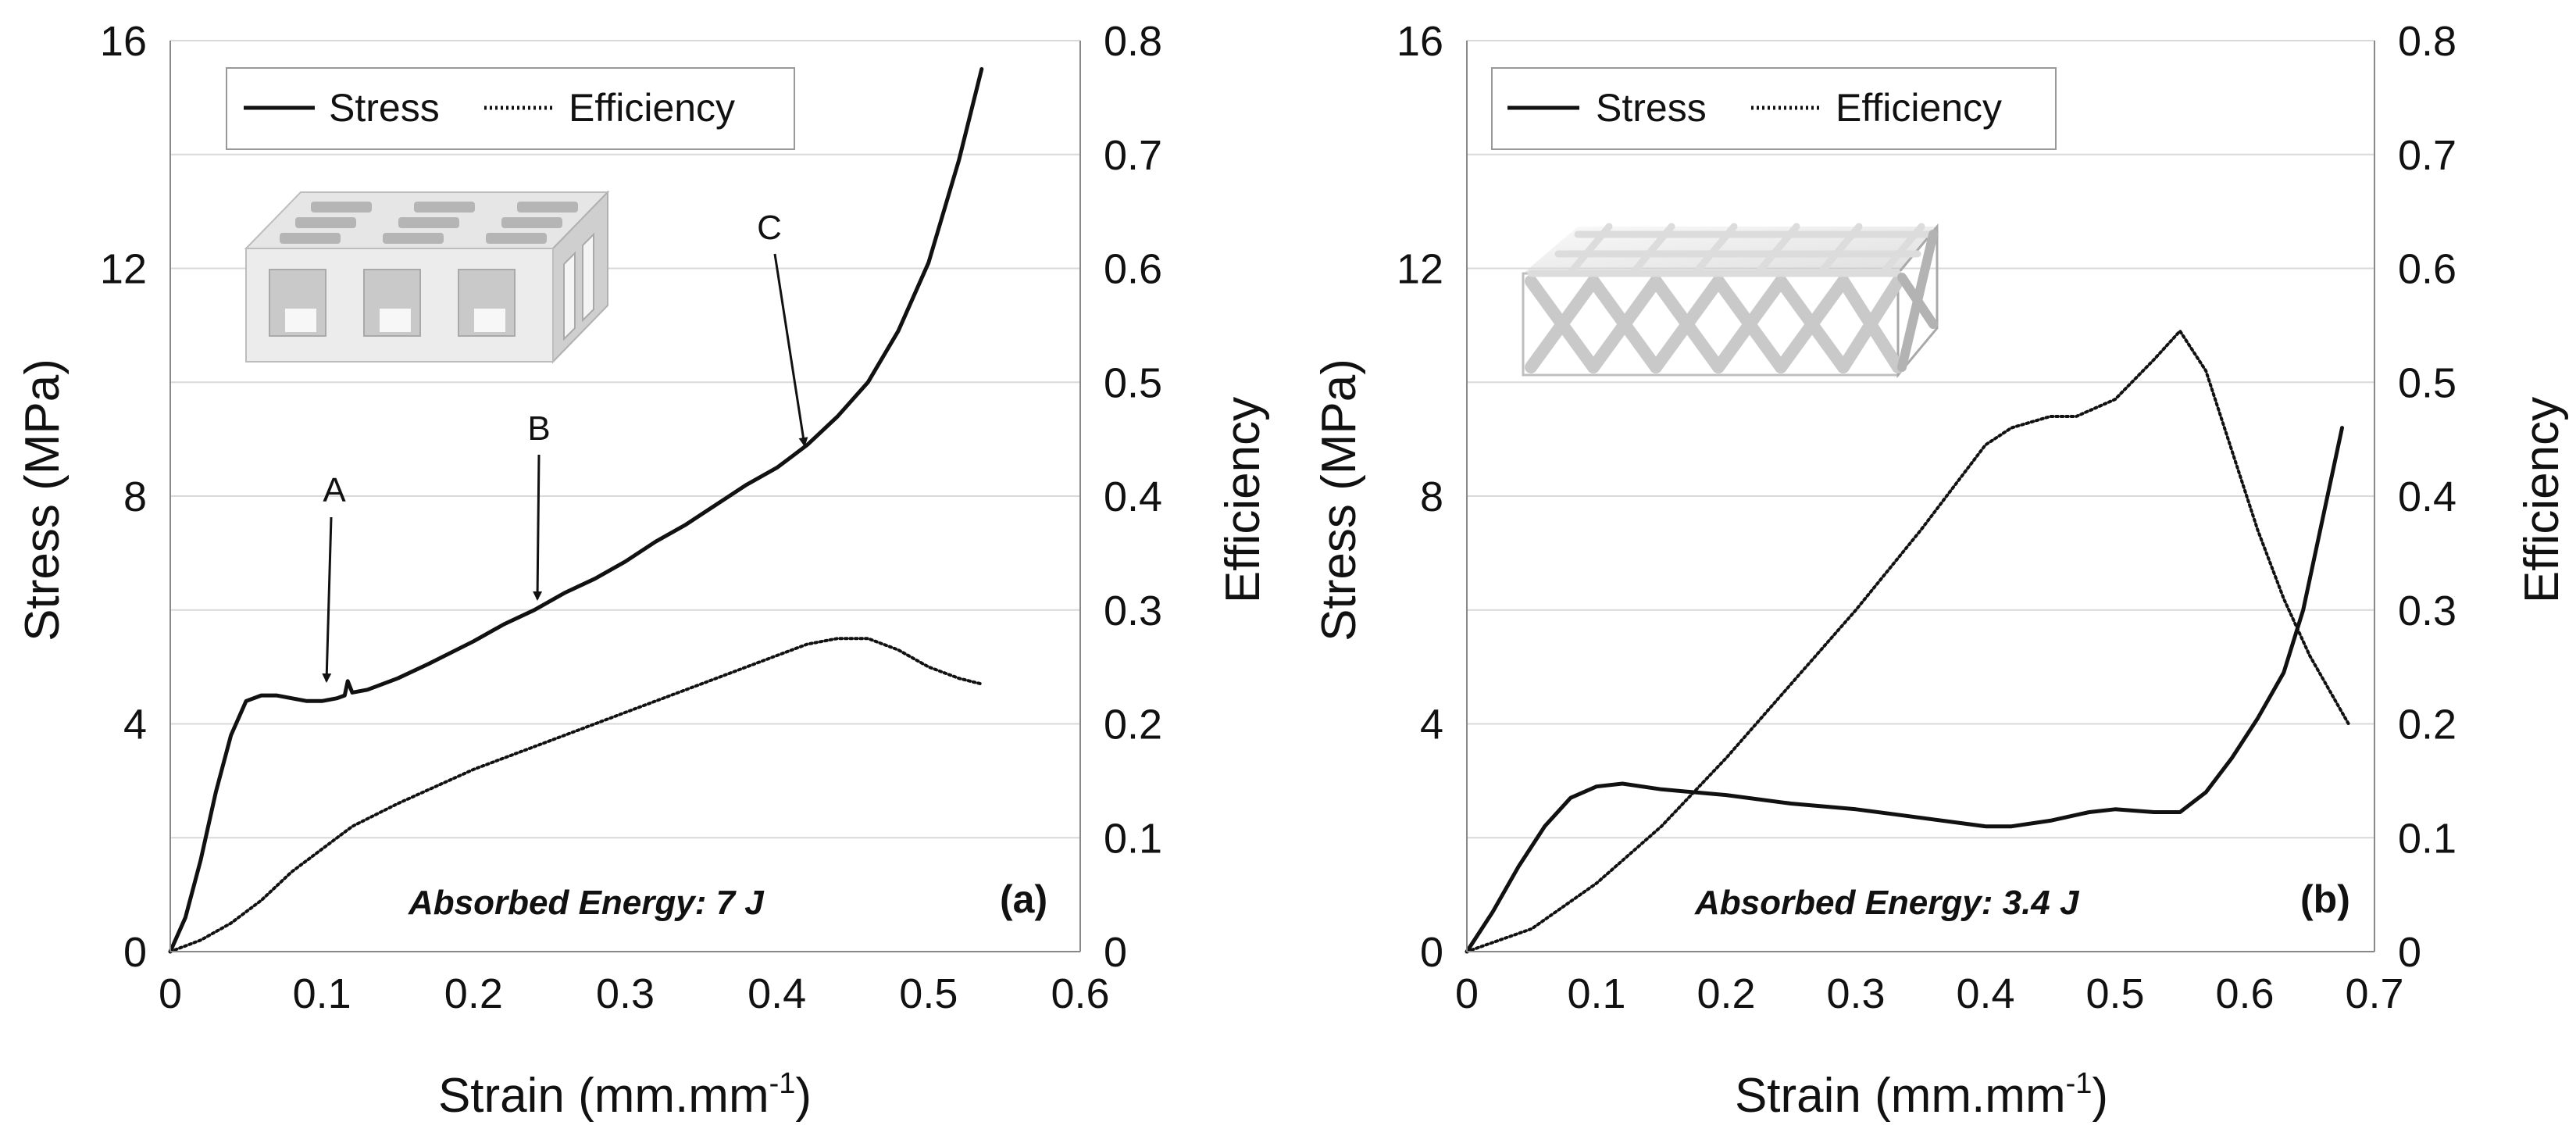 Image resolution: width=2576 pixels, height=1136 pixels. What do you see at coordinates (2374, 993) in the screenshot?
I see `x-tick-label: 0.7` at bounding box center [2374, 993].